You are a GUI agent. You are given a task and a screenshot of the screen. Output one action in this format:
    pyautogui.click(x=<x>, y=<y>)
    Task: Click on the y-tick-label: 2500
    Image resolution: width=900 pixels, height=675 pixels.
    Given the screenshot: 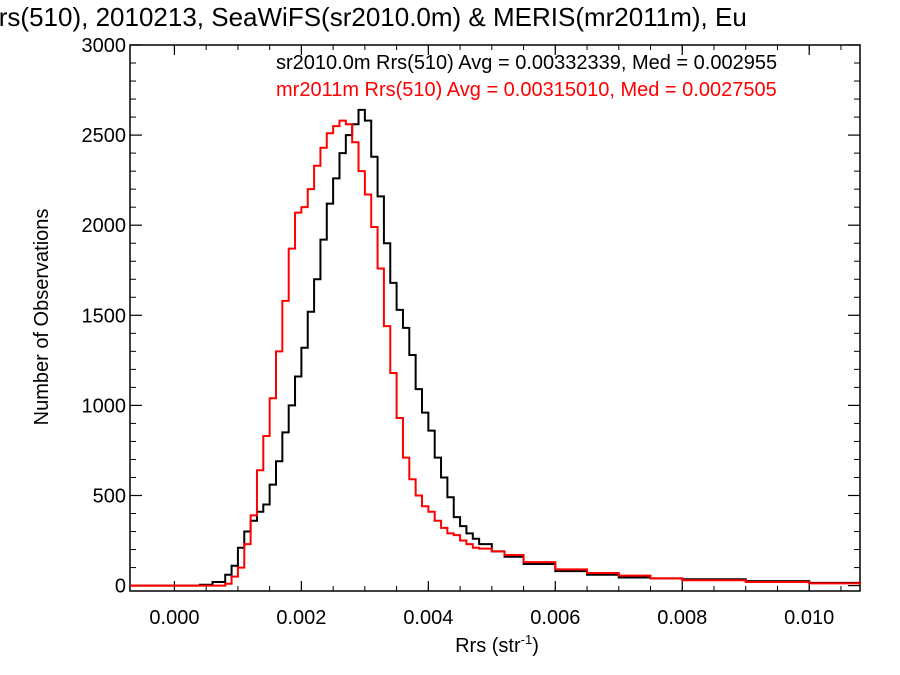 What is the action you would take?
    pyautogui.click(x=104, y=136)
    